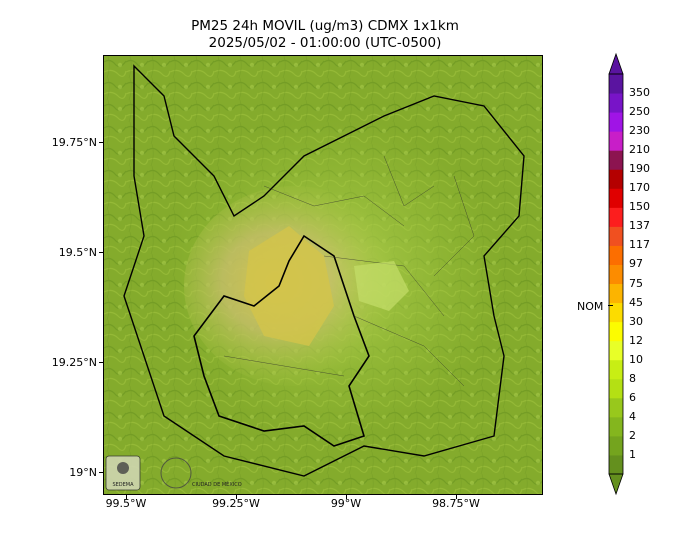 This screenshot has height=550, width=700. Describe the element at coordinates (639, 226) in the screenshot. I see `colorbar-level-label: 137` at that location.